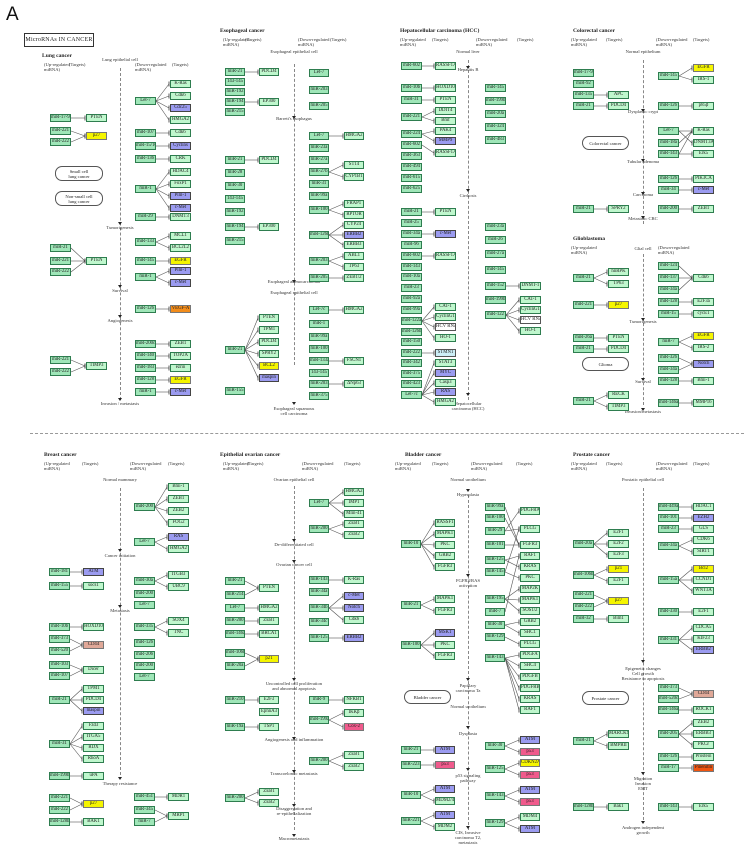 The image size is (752, 859). What do you see at coordinates (618, 349) in the screenshot?
I see `target-gene-node: PDCD4` at bounding box center [618, 349].